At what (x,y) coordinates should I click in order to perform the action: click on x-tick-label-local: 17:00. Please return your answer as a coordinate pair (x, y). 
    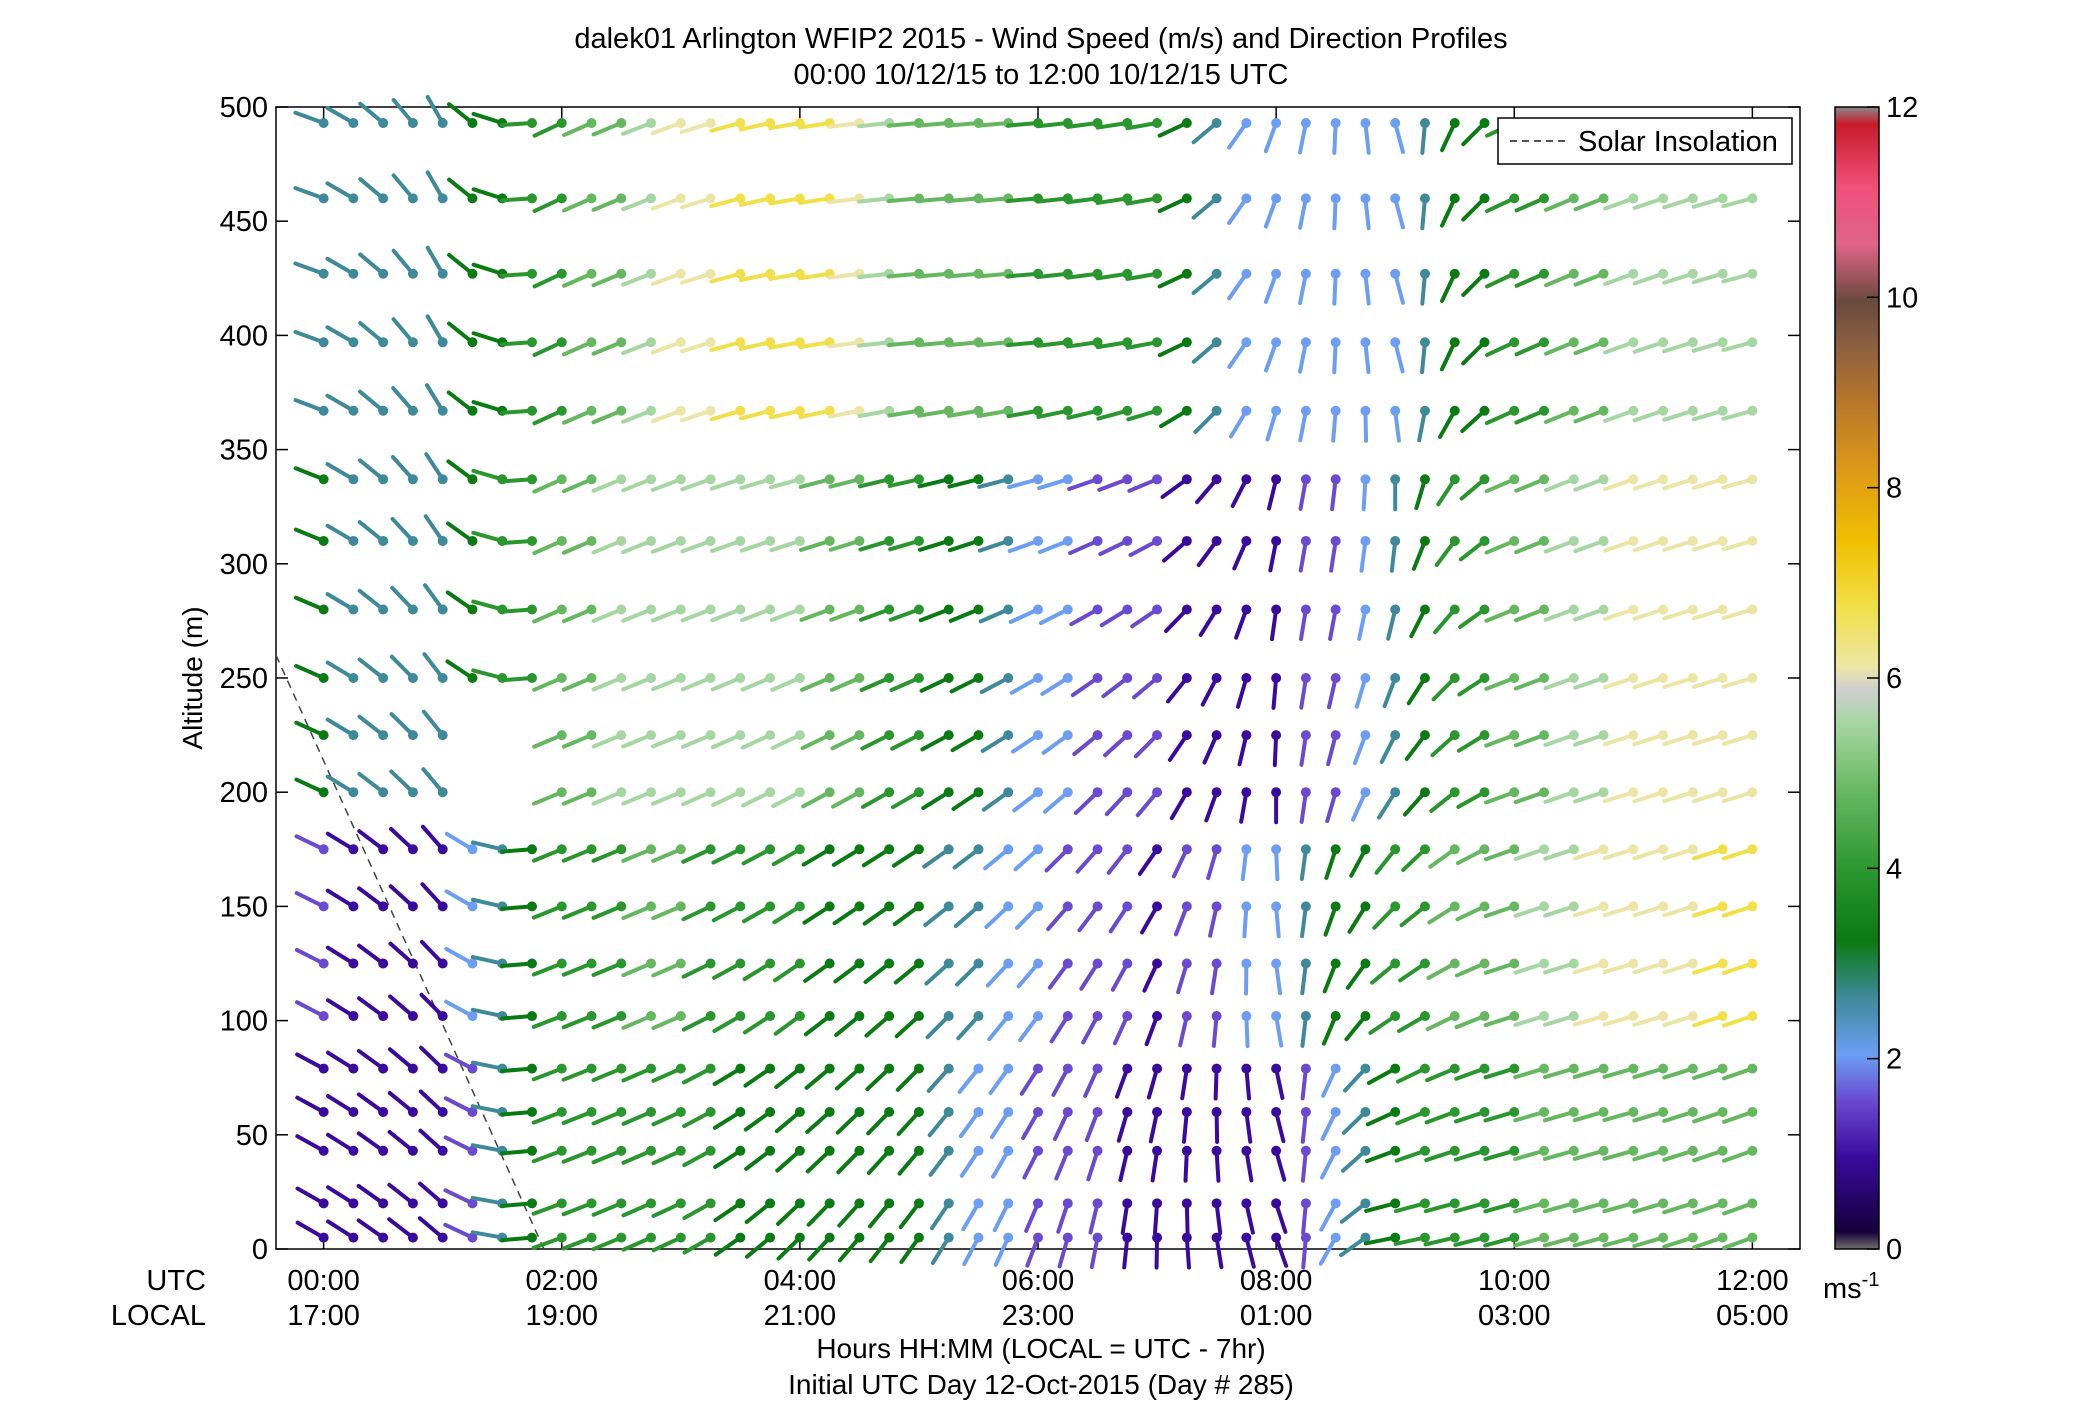
    Looking at the image, I should click on (323, 1316).